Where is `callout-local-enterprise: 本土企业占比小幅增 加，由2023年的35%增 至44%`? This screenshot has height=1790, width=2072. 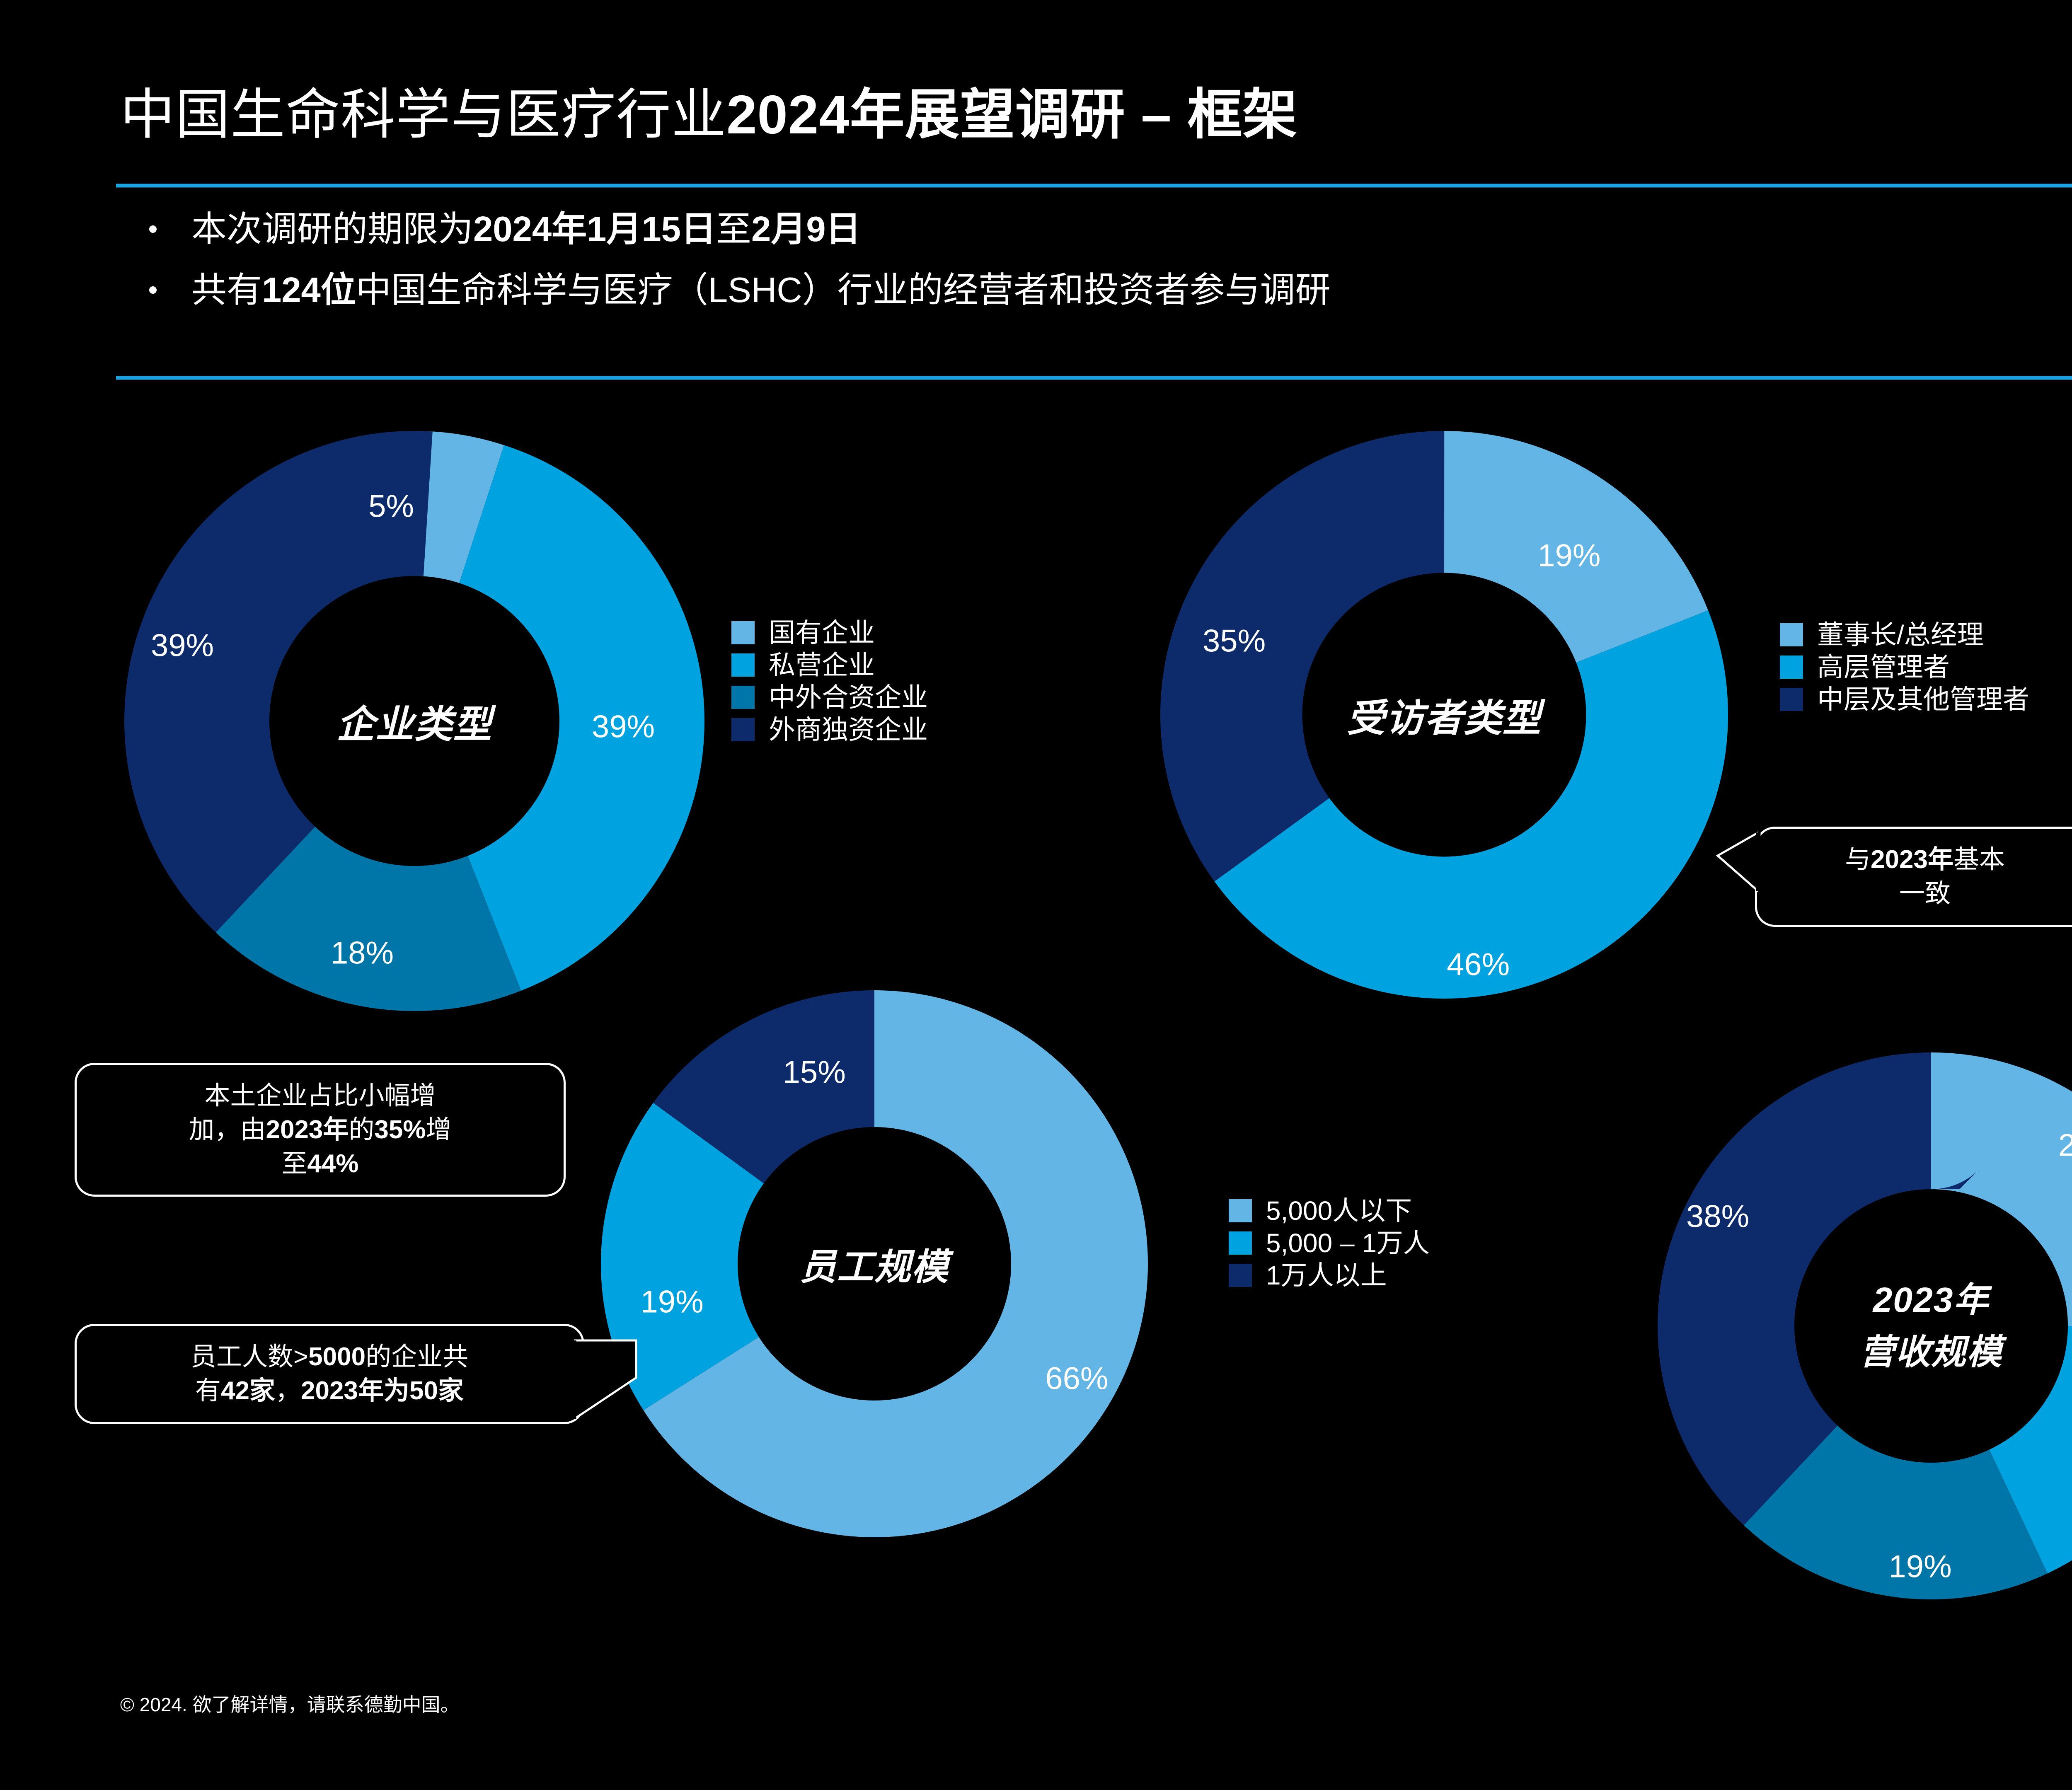 callout-local-enterprise: 本土企业占比小幅增 加，由2023年的35%增 至44% is located at coordinates (320, 1130).